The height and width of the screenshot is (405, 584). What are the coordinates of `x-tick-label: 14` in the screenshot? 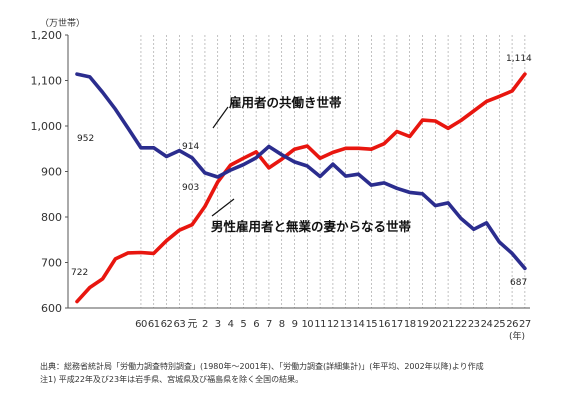 It's located at (359, 324).